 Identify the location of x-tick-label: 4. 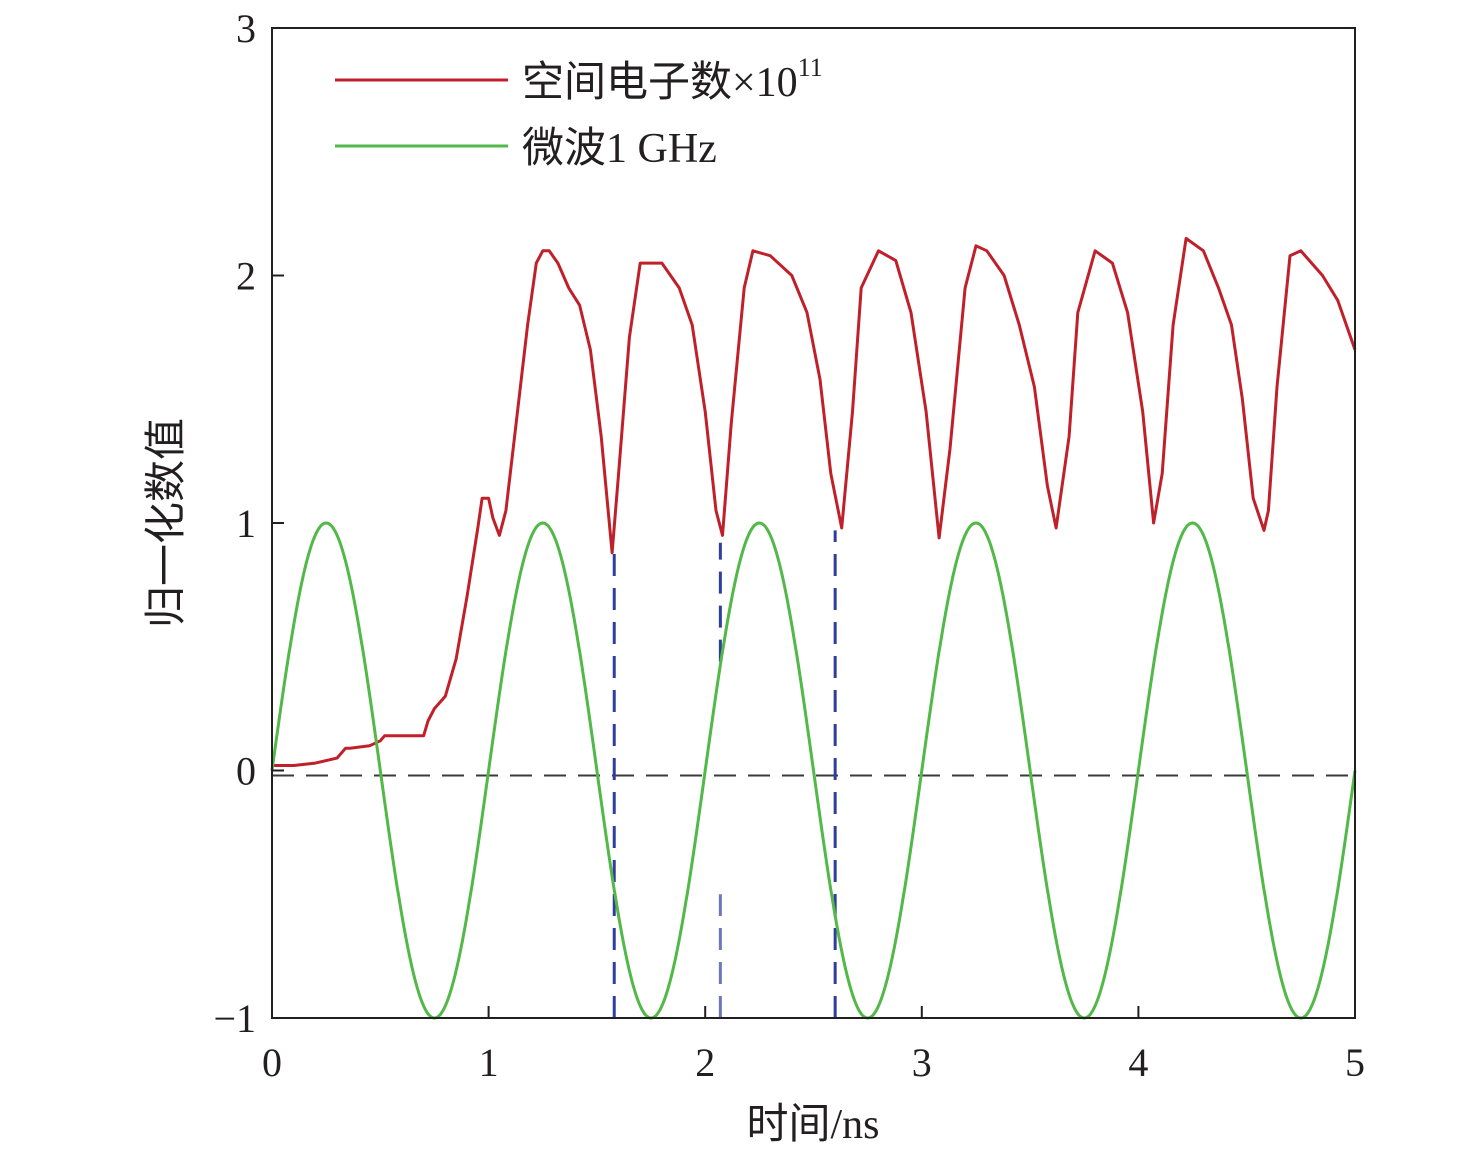
(1138, 1062).